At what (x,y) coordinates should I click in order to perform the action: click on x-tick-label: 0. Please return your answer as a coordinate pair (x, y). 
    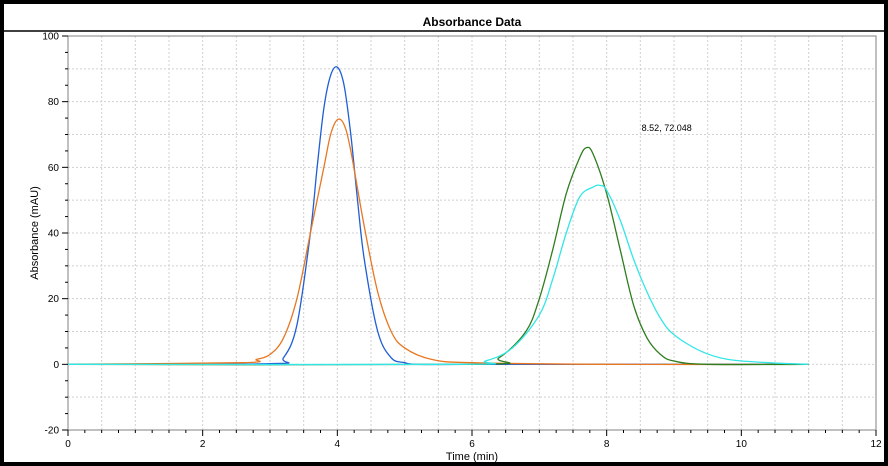
    Looking at the image, I should click on (68, 444).